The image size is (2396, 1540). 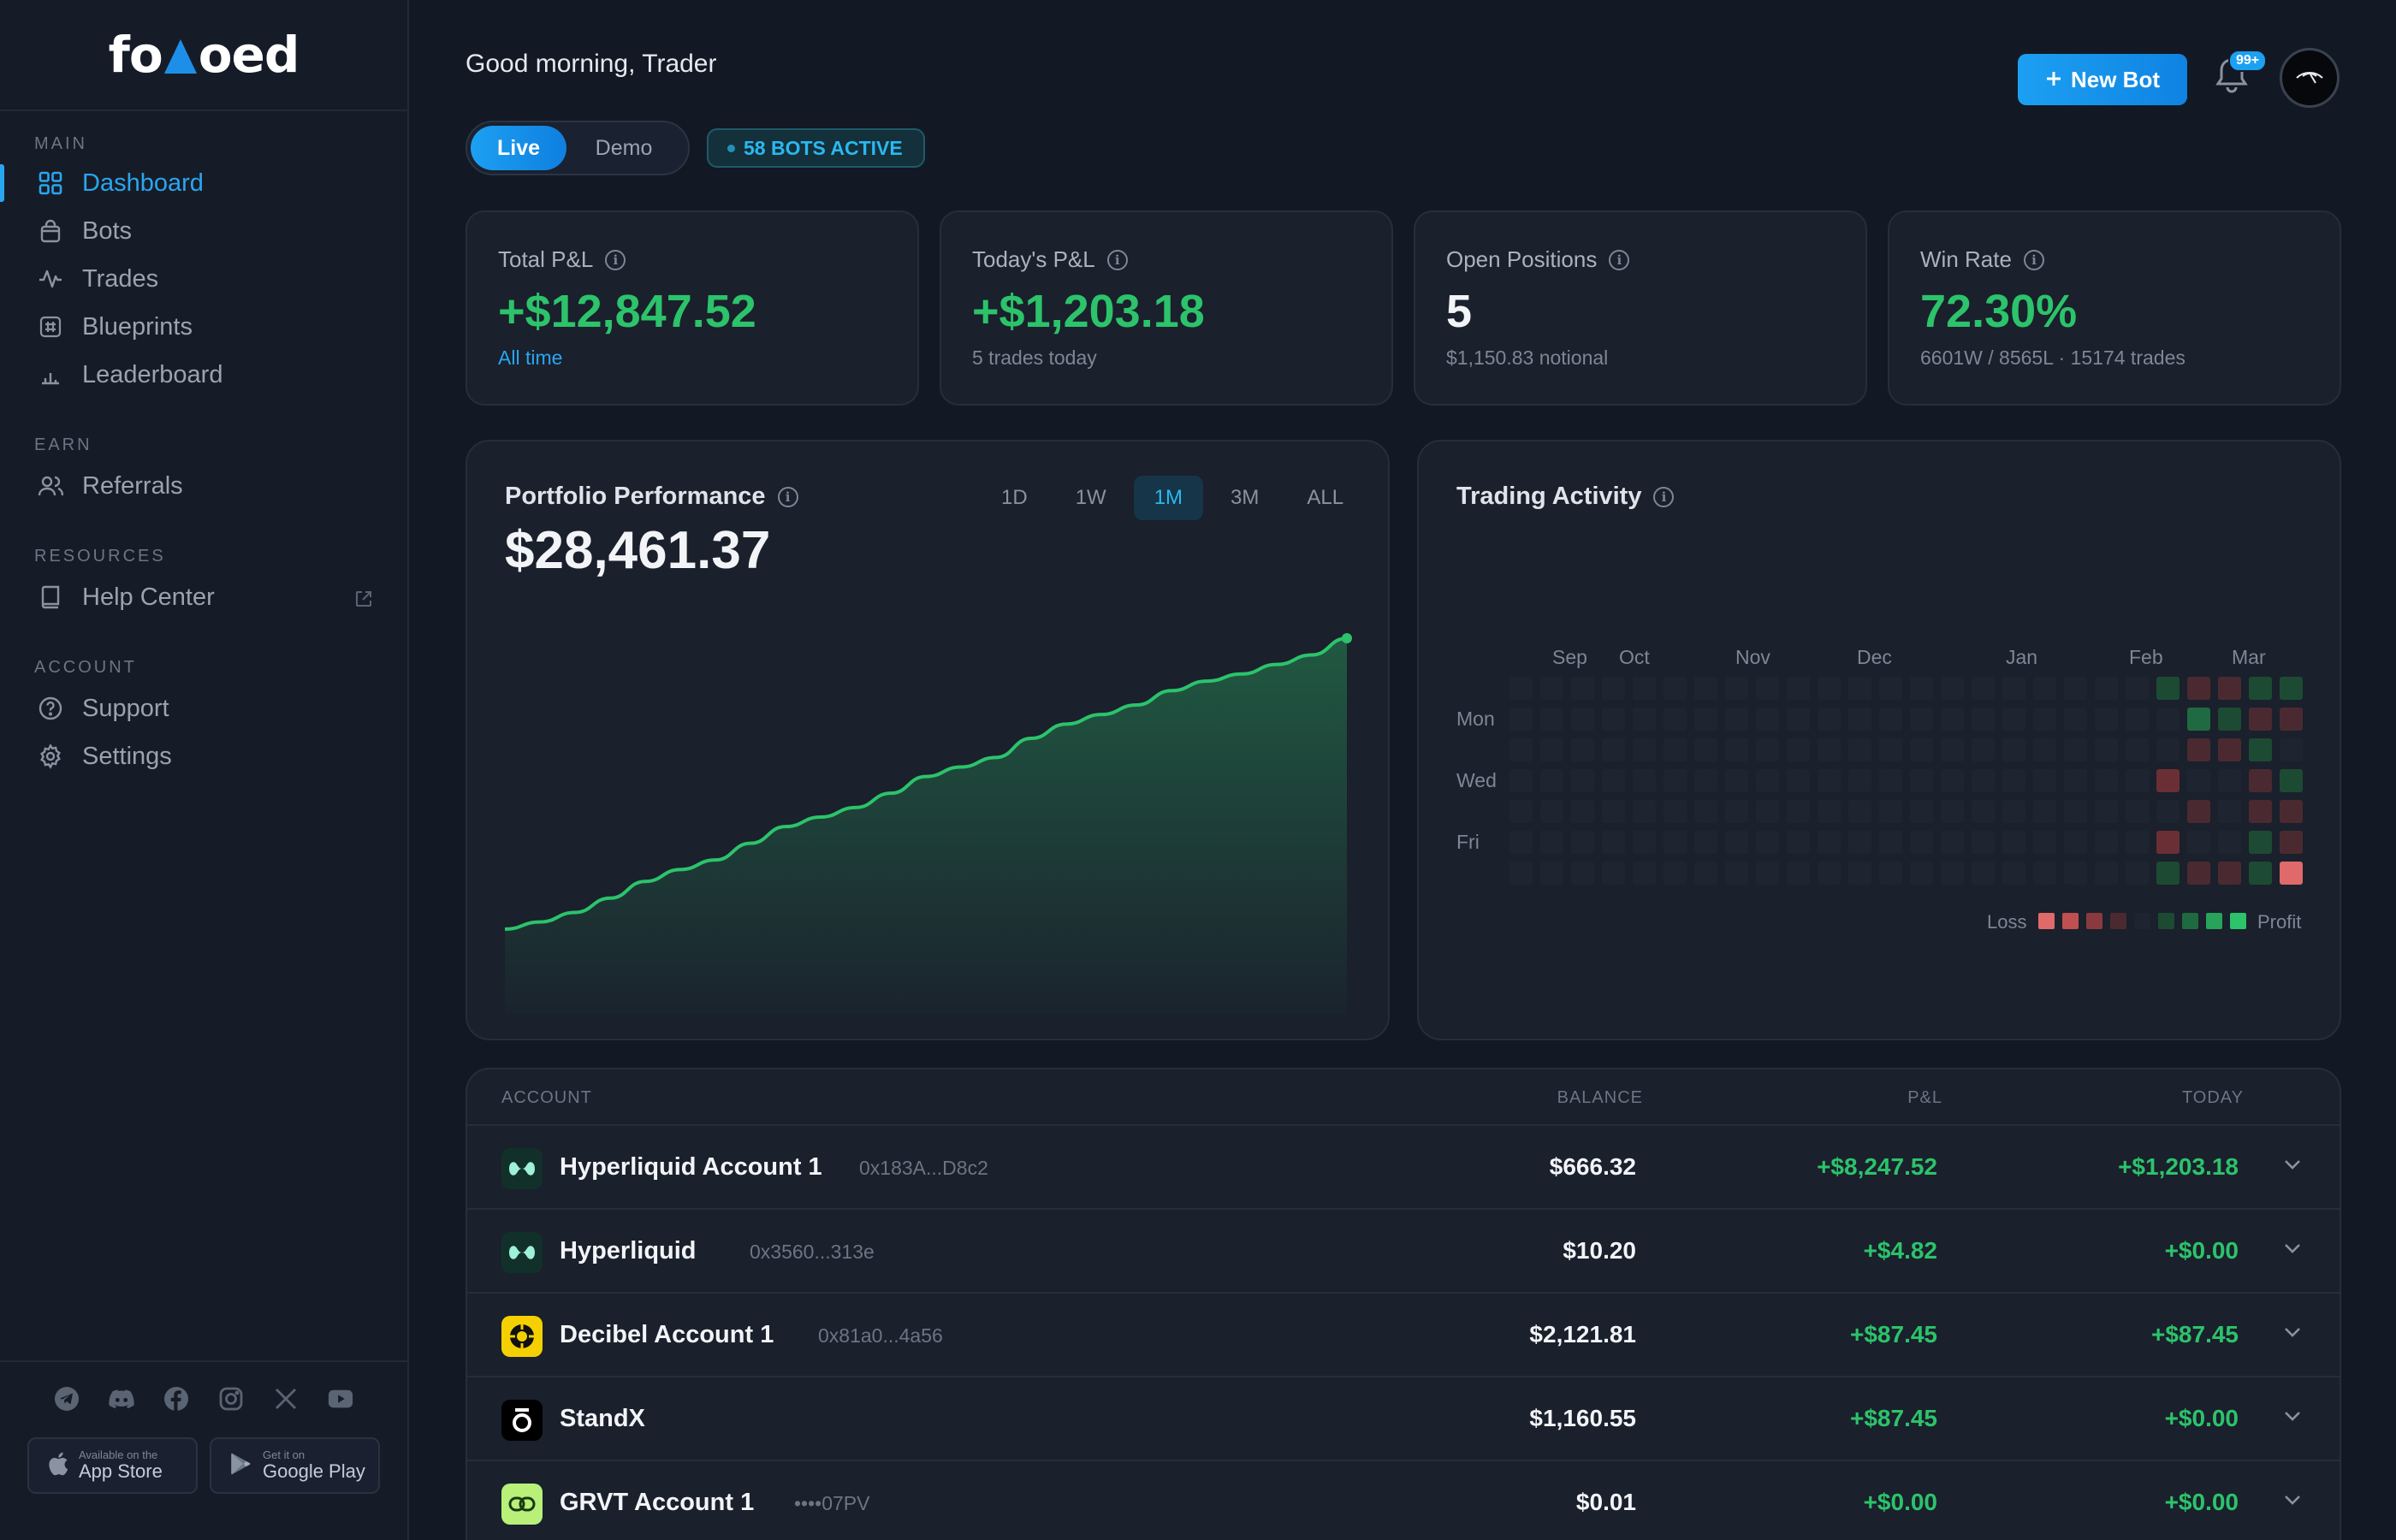 What do you see at coordinates (1245, 497) in the screenshot?
I see `range-3m: 3M` at bounding box center [1245, 497].